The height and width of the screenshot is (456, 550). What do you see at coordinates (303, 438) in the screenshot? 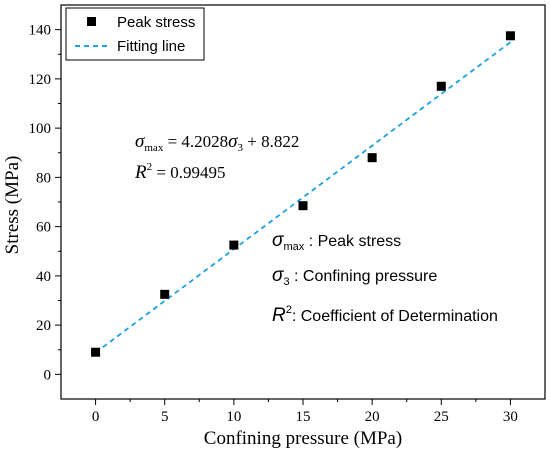
I see `x-axis-title: Confining pressure (MPa)` at bounding box center [303, 438].